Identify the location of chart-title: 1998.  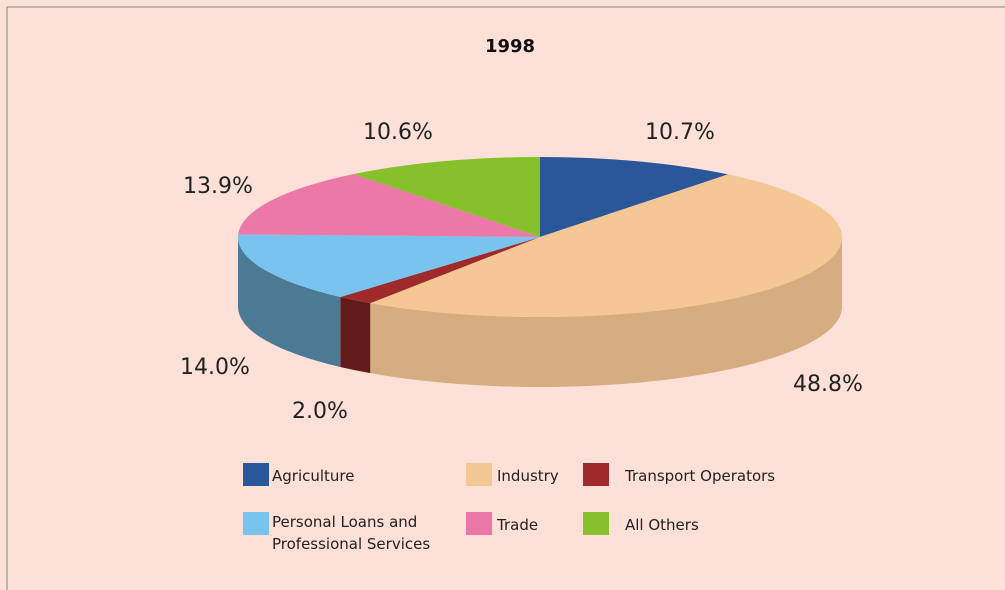
(510, 46).